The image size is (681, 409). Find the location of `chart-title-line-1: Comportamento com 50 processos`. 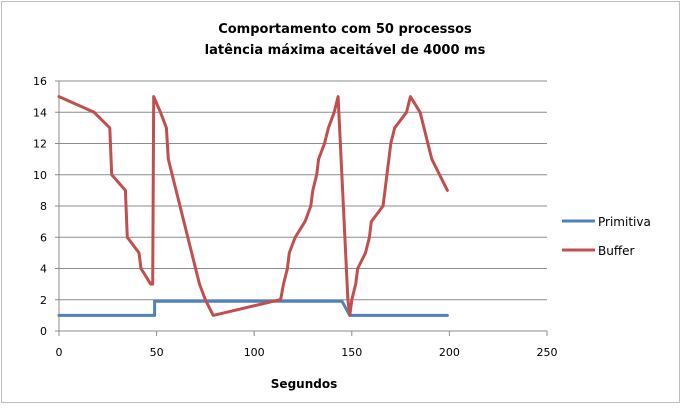

chart-title-line-1: Comportamento com 50 processos is located at coordinates (345, 29).